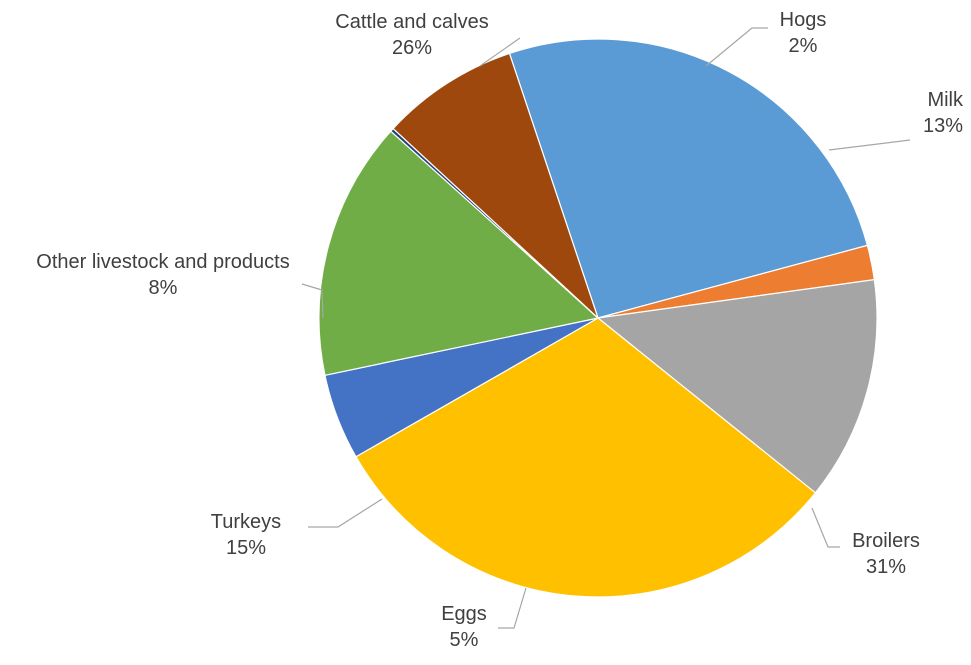 The width and height of the screenshot is (971, 665). Describe the element at coordinates (411, 35) in the screenshot. I see `slice-label: Cattle and calves 26%` at that location.